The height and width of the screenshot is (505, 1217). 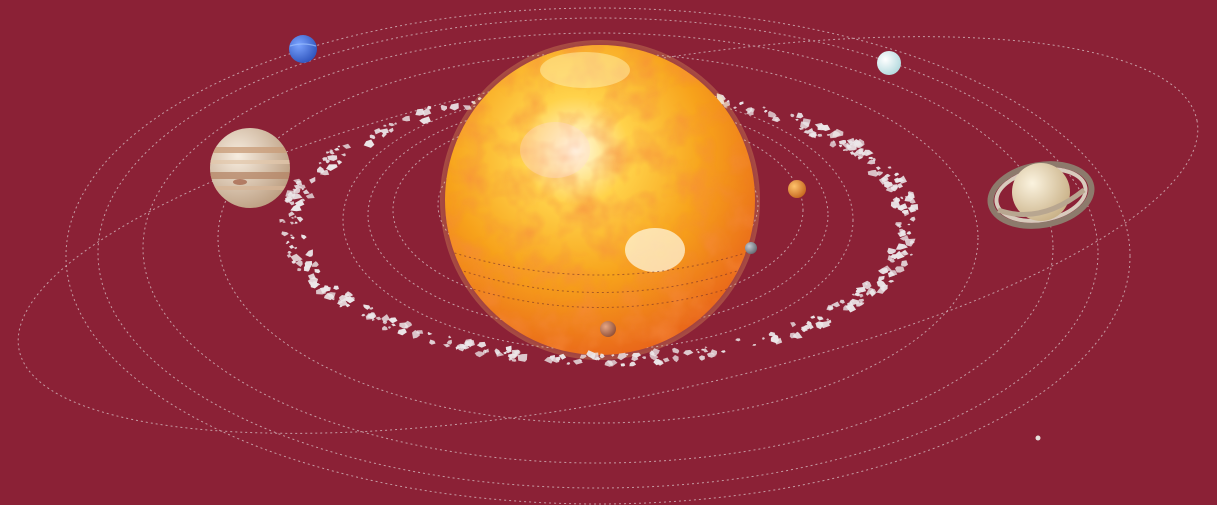 I want to click on planet-jupiter, so click(x=250, y=168).